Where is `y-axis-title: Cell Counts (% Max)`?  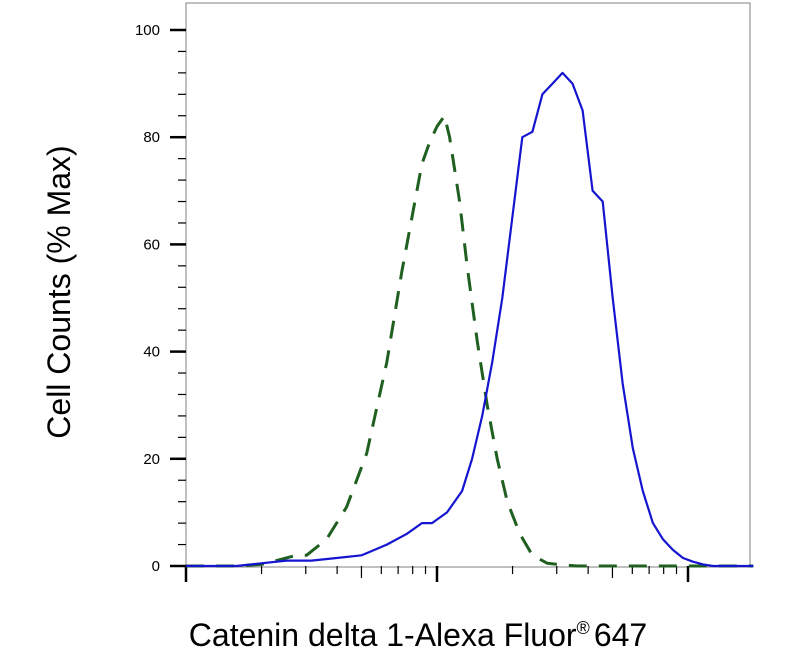 y-axis-title: Cell Counts (% Max) is located at coordinates (59, 291).